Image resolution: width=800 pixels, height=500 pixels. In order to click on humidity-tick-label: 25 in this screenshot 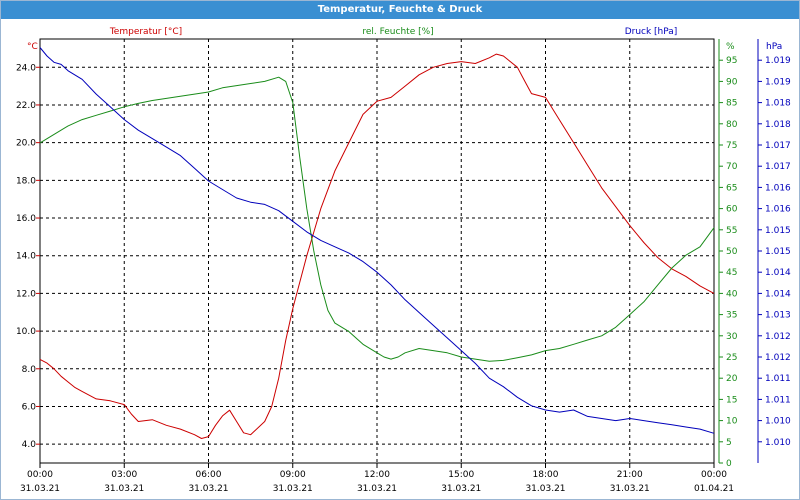, I will do `click(731, 358)`.